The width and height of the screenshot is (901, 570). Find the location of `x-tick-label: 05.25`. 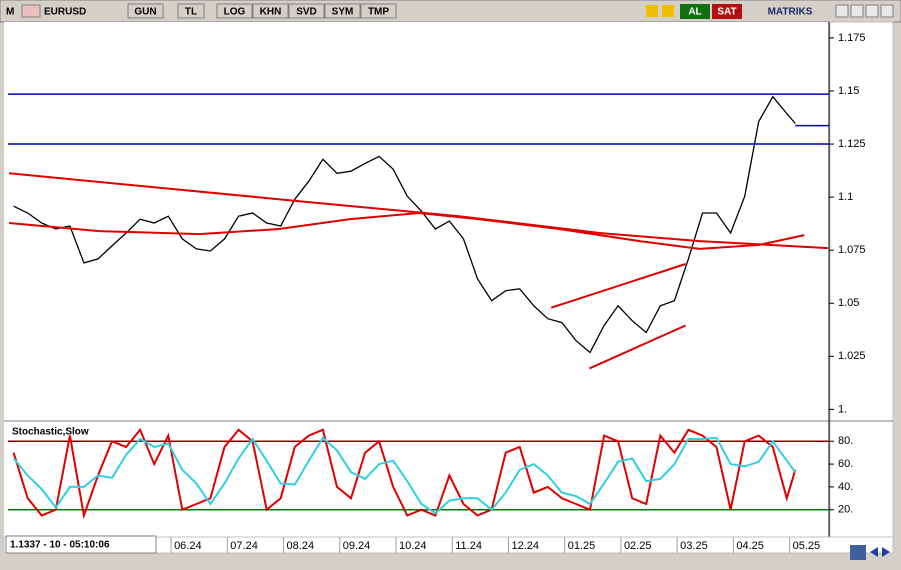

x-tick-label: 05.25 is located at coordinates (807, 546).